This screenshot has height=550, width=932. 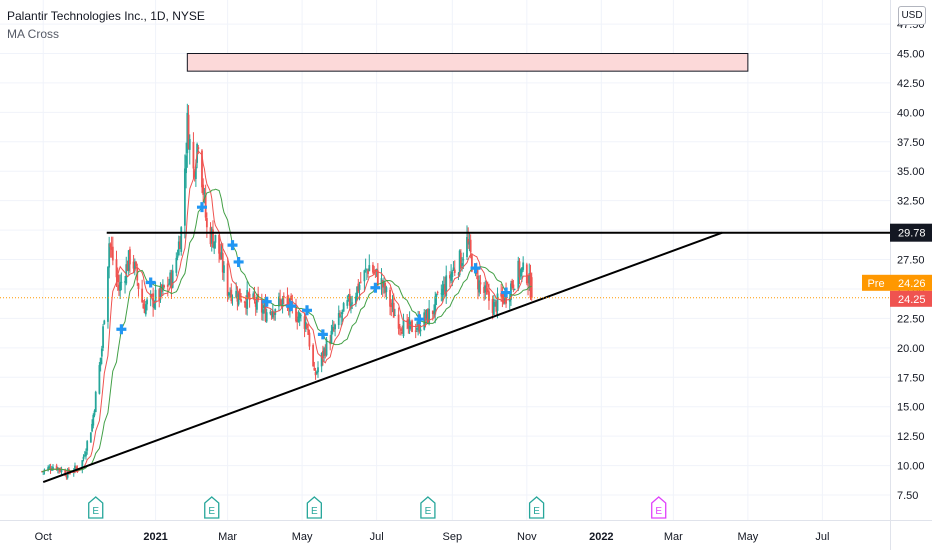 What do you see at coordinates (911, 408) in the screenshot?
I see `price-tick-label: 15.00` at bounding box center [911, 408].